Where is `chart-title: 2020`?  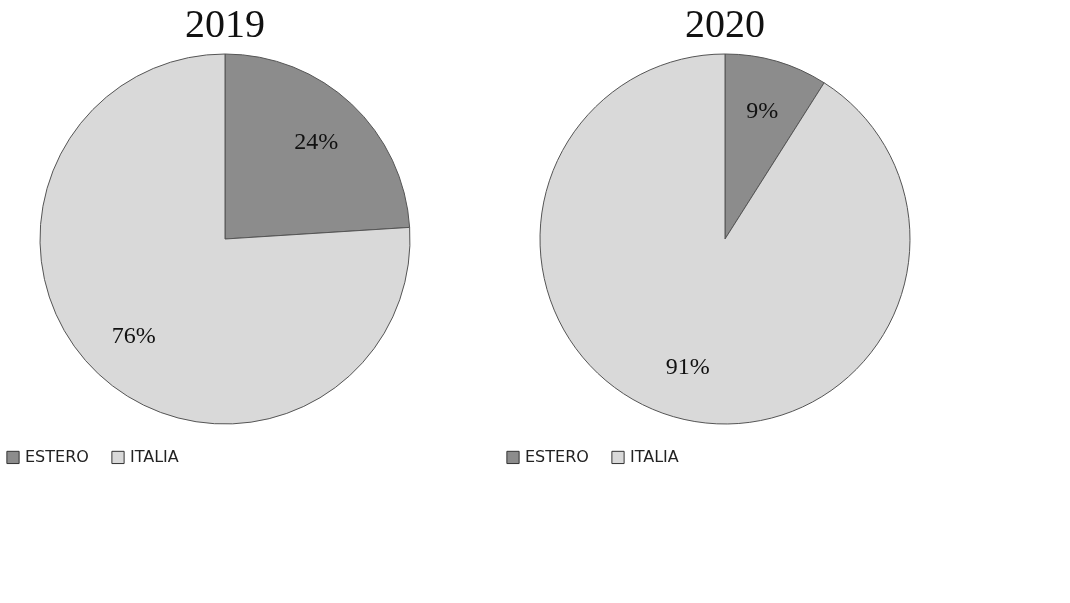 chart-title: 2020 is located at coordinates (725, 23).